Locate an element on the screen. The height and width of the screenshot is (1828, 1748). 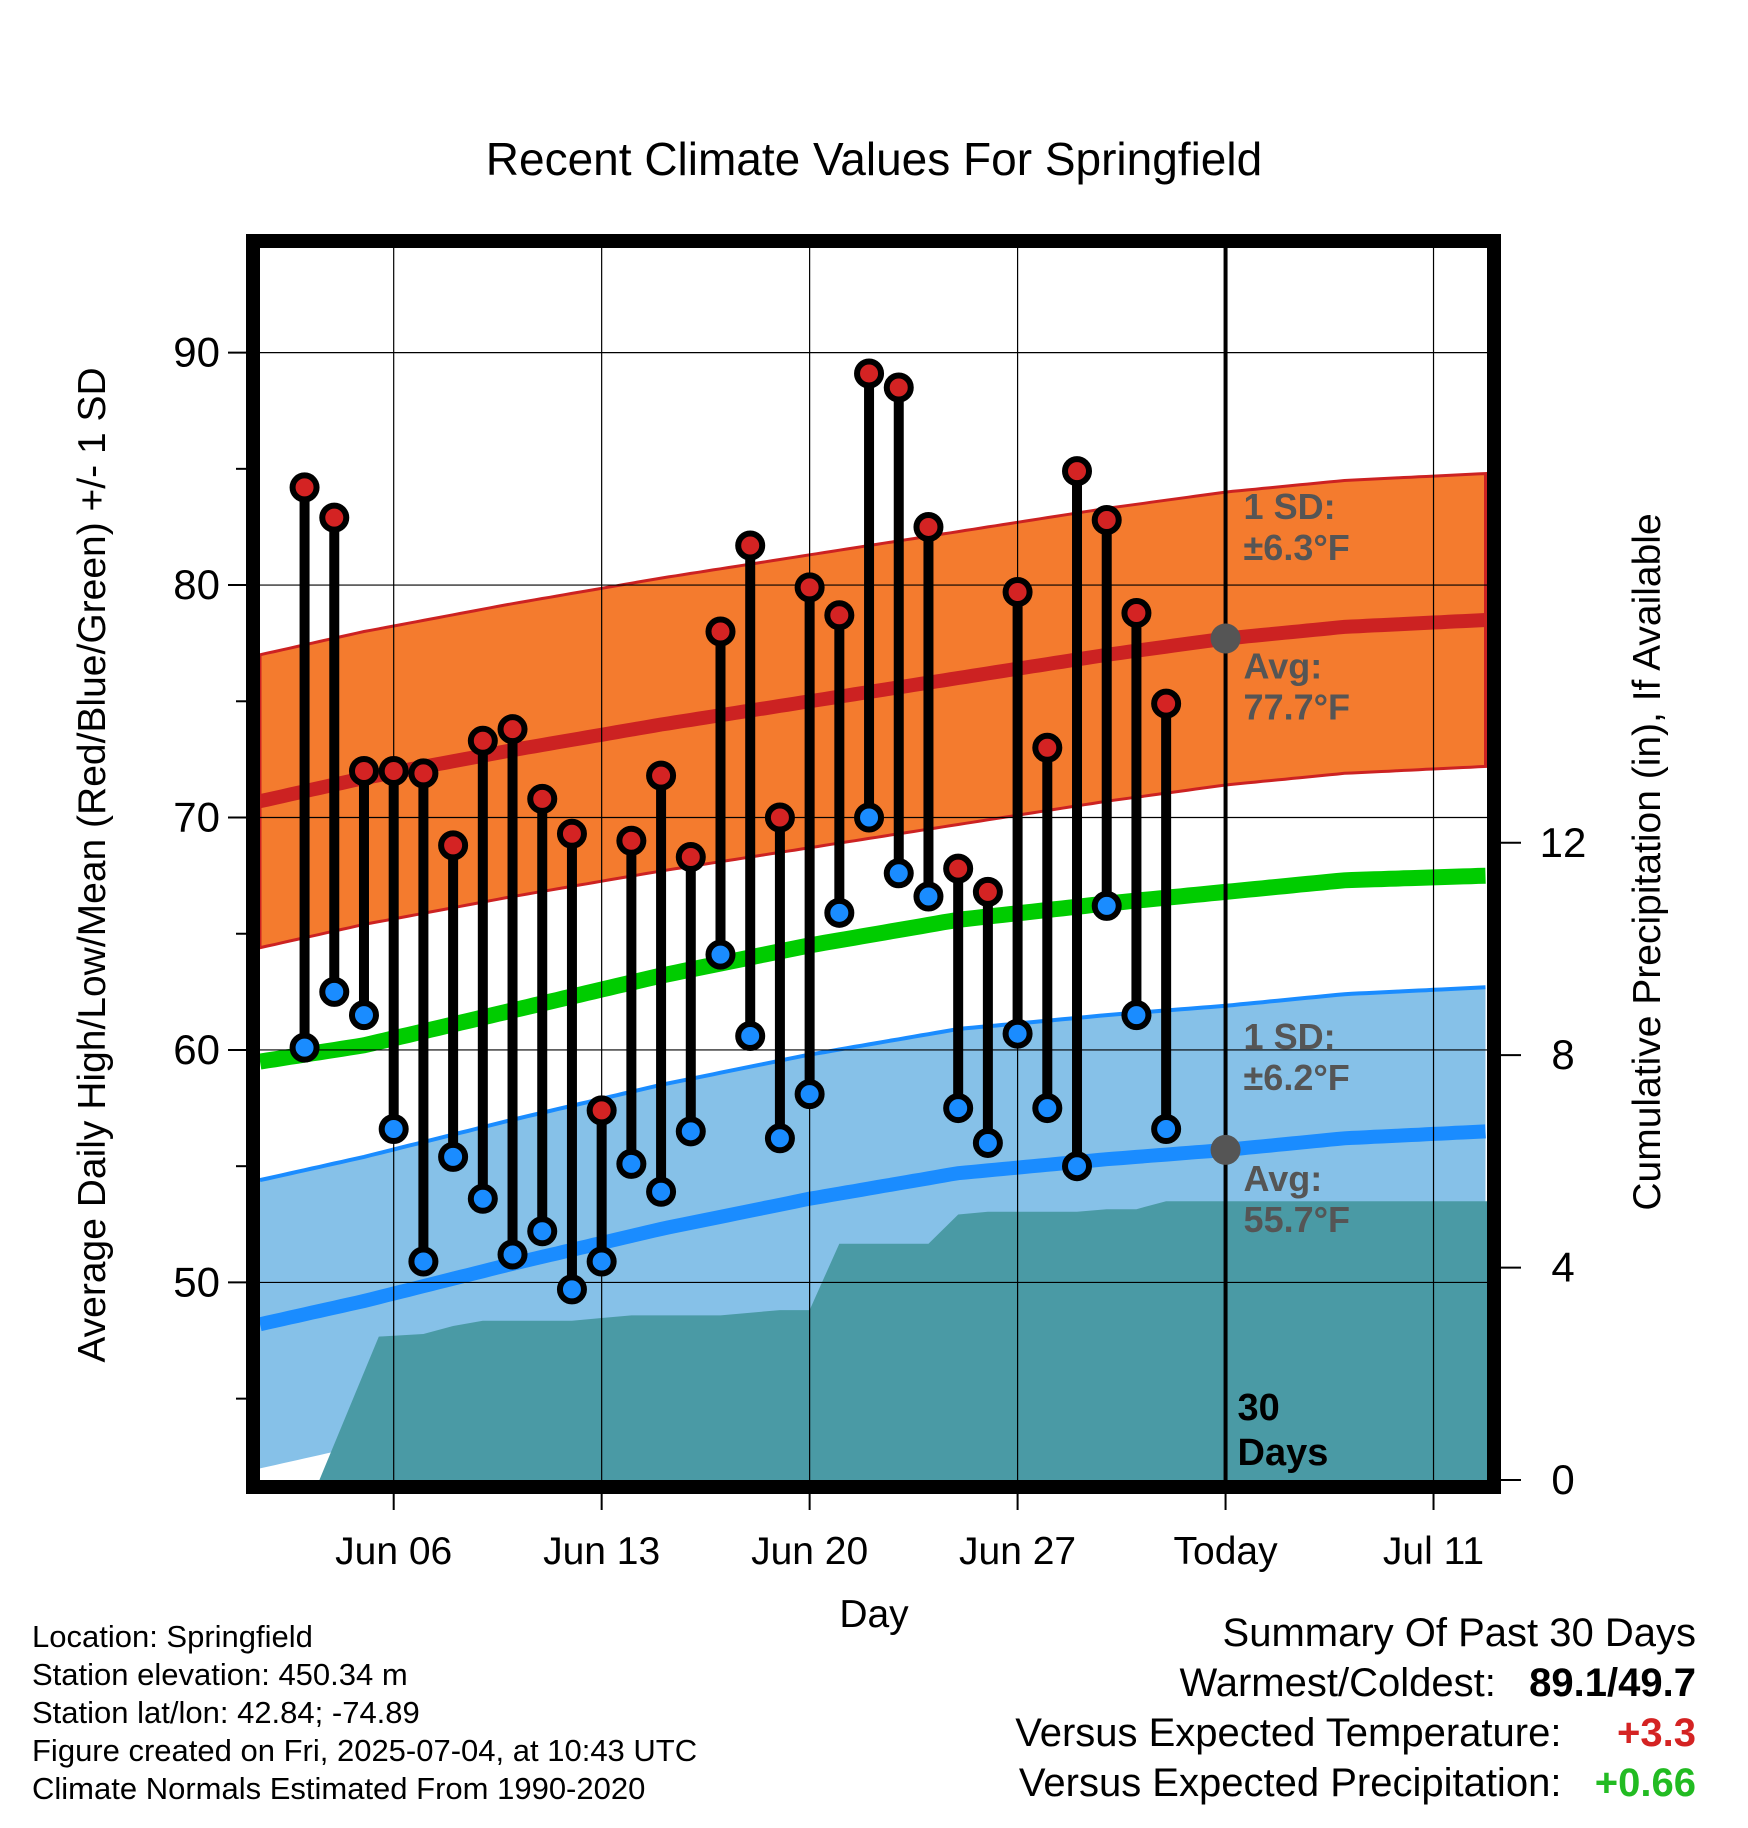
temp-anomaly-label: Versus Expected Temperature: is located at coordinates (1288, 1733).